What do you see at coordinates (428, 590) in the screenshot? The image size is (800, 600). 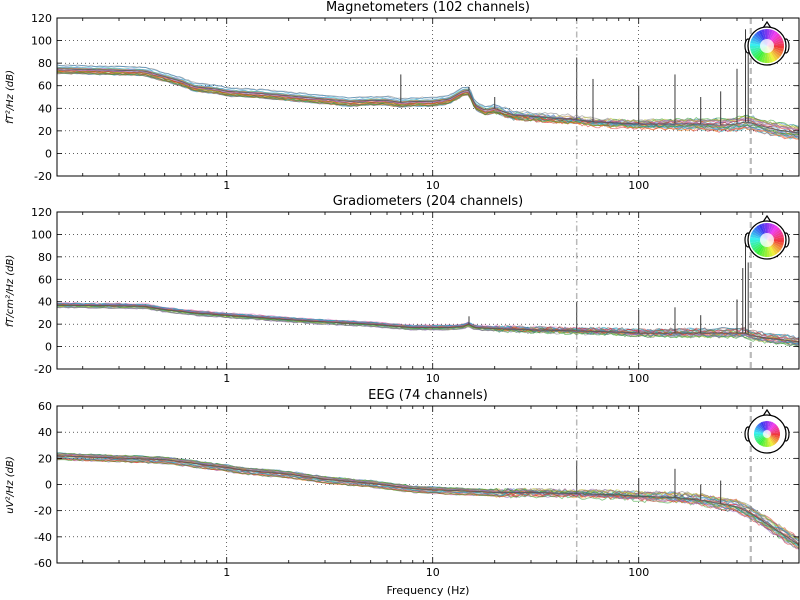 I see `x-axis-label: Frequency (Hz)` at bounding box center [428, 590].